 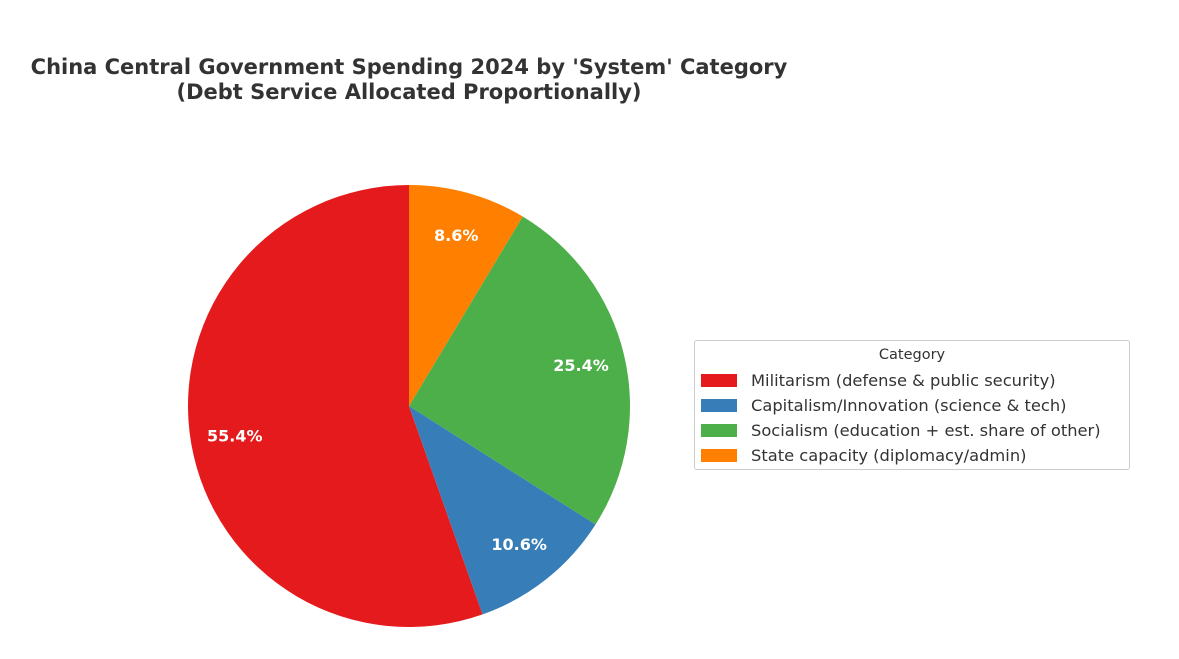 I want to click on legend-label-state-capacity: State capacity (diplomacy/admin), so click(x=889, y=455).